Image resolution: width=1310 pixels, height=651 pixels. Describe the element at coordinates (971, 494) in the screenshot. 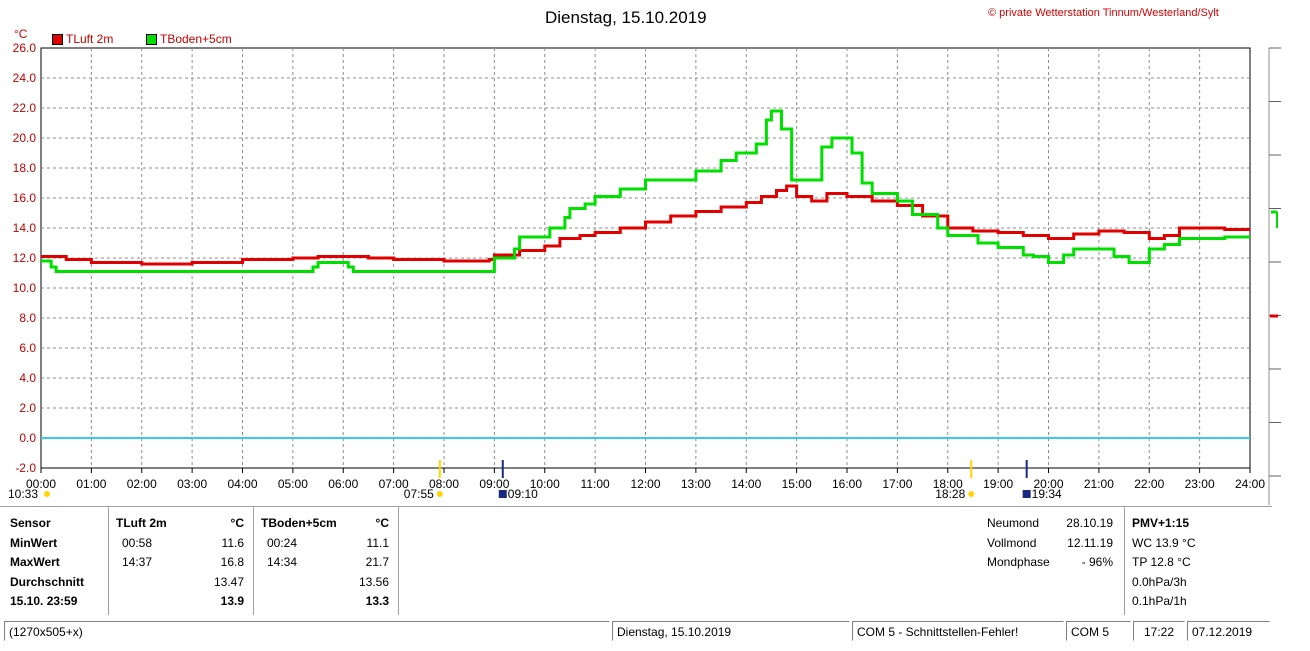

I see `sunset-icon` at that location.